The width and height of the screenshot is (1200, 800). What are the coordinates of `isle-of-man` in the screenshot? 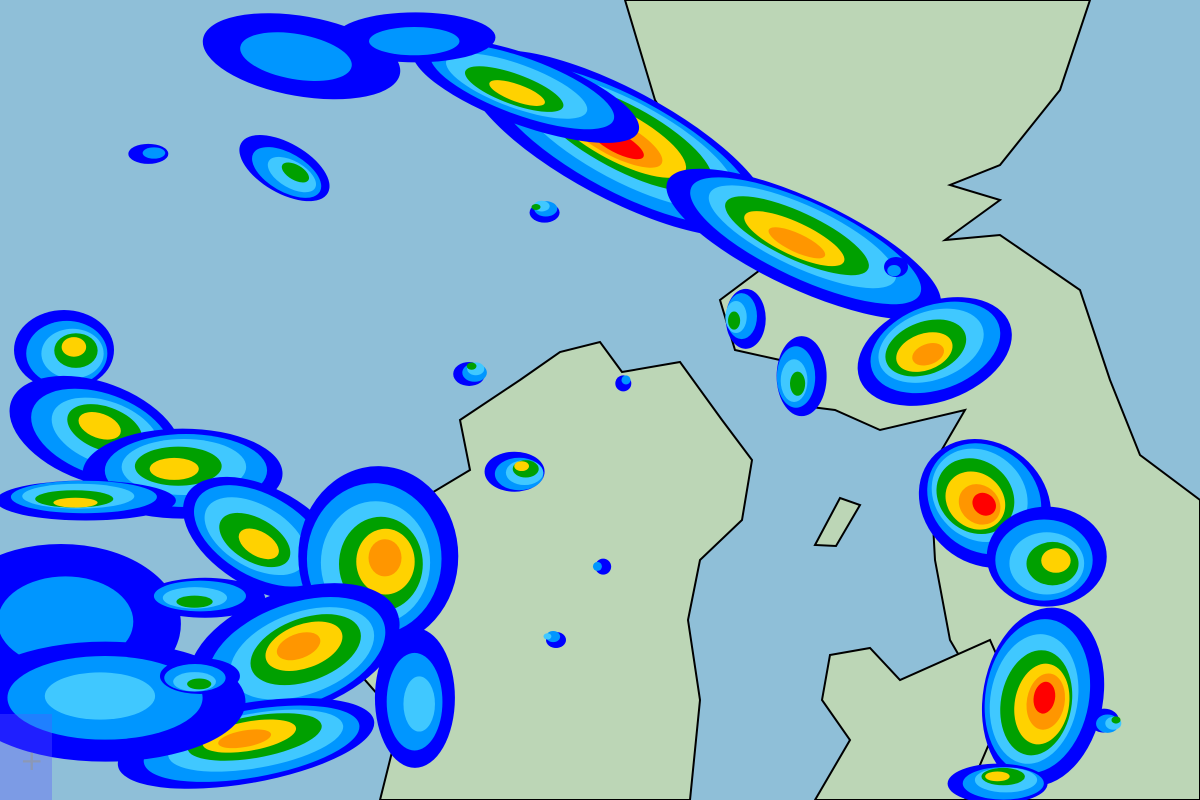 It's located at (837, 522).